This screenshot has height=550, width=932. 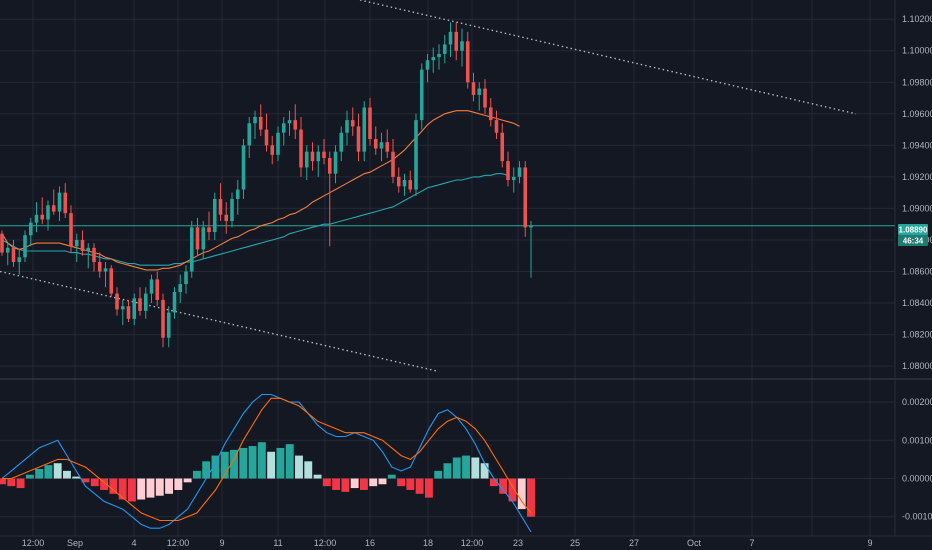 What do you see at coordinates (428, 543) in the screenshot?
I see `time-tick-label: 18` at bounding box center [428, 543].